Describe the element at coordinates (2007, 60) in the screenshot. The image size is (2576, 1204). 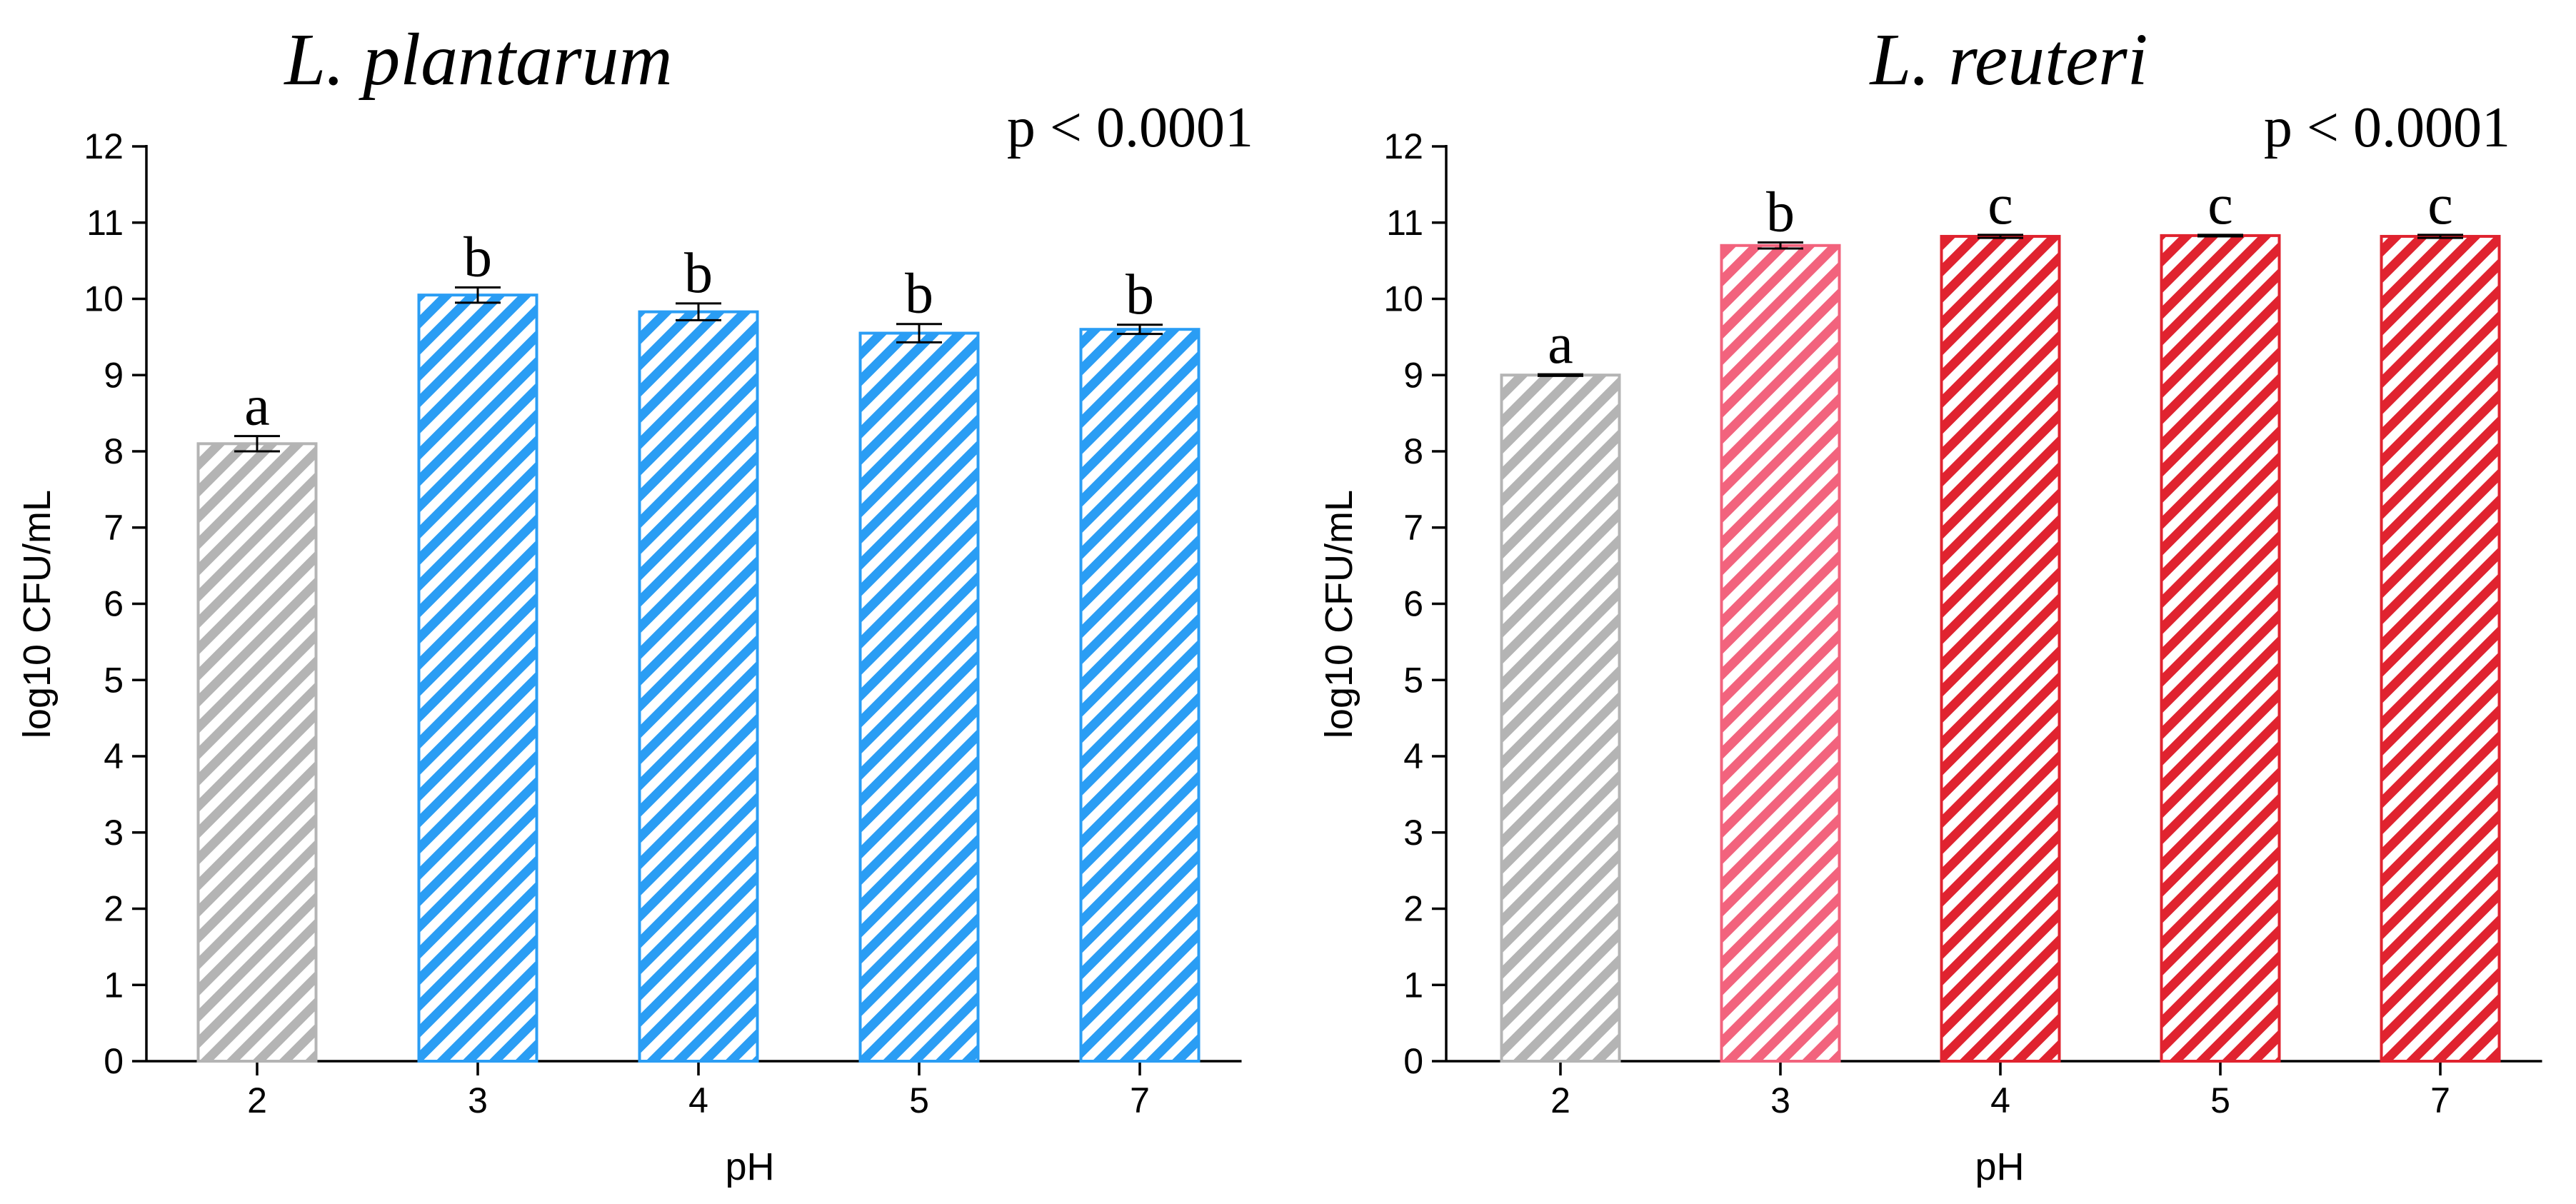
I see `chart-title: L. reuteri` at that location.